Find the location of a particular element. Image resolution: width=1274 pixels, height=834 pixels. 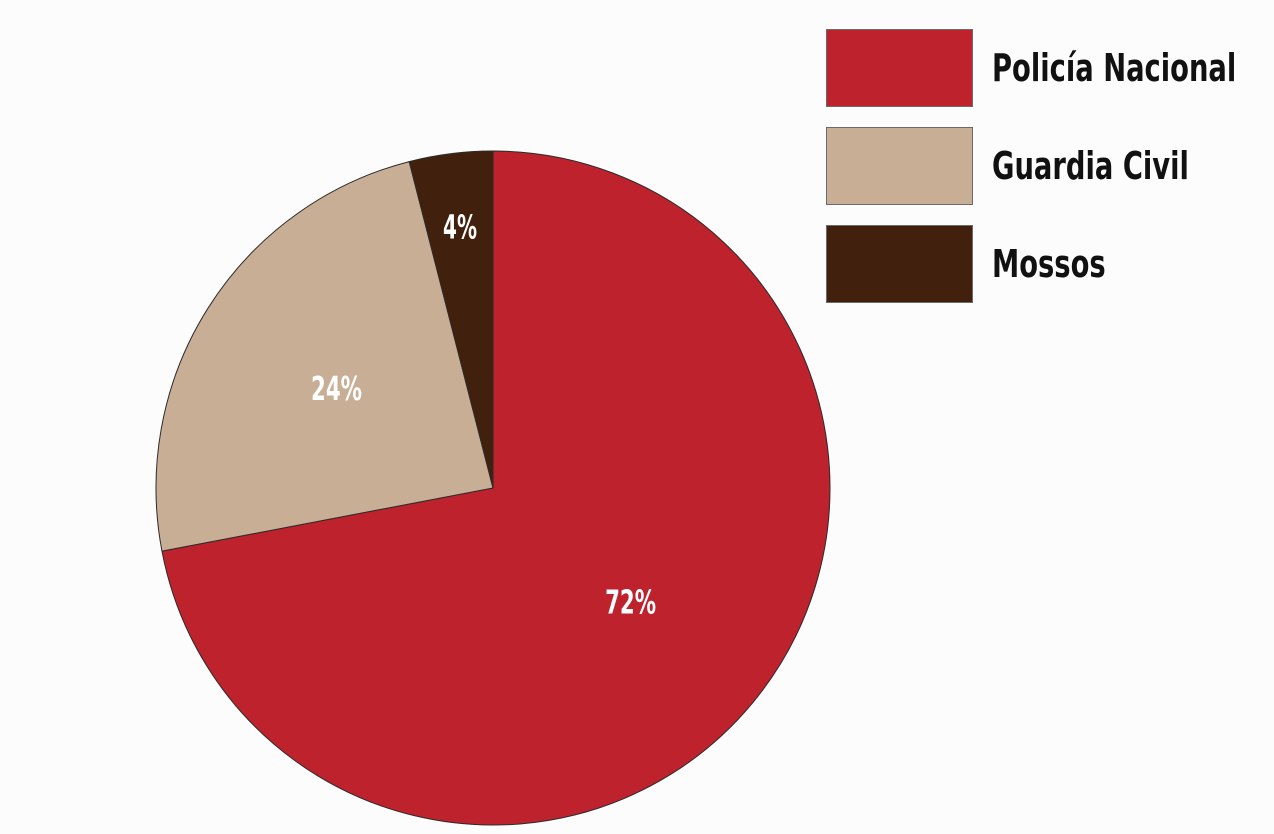

legend-swatch-policia-nacional is located at coordinates (899, 68).